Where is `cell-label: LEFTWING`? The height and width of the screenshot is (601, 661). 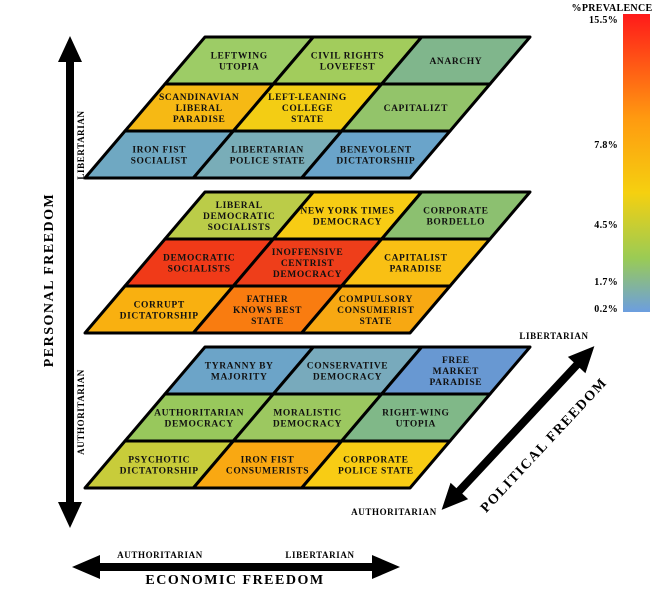
cell-label: LEFTWING is located at coordinates (239, 57).